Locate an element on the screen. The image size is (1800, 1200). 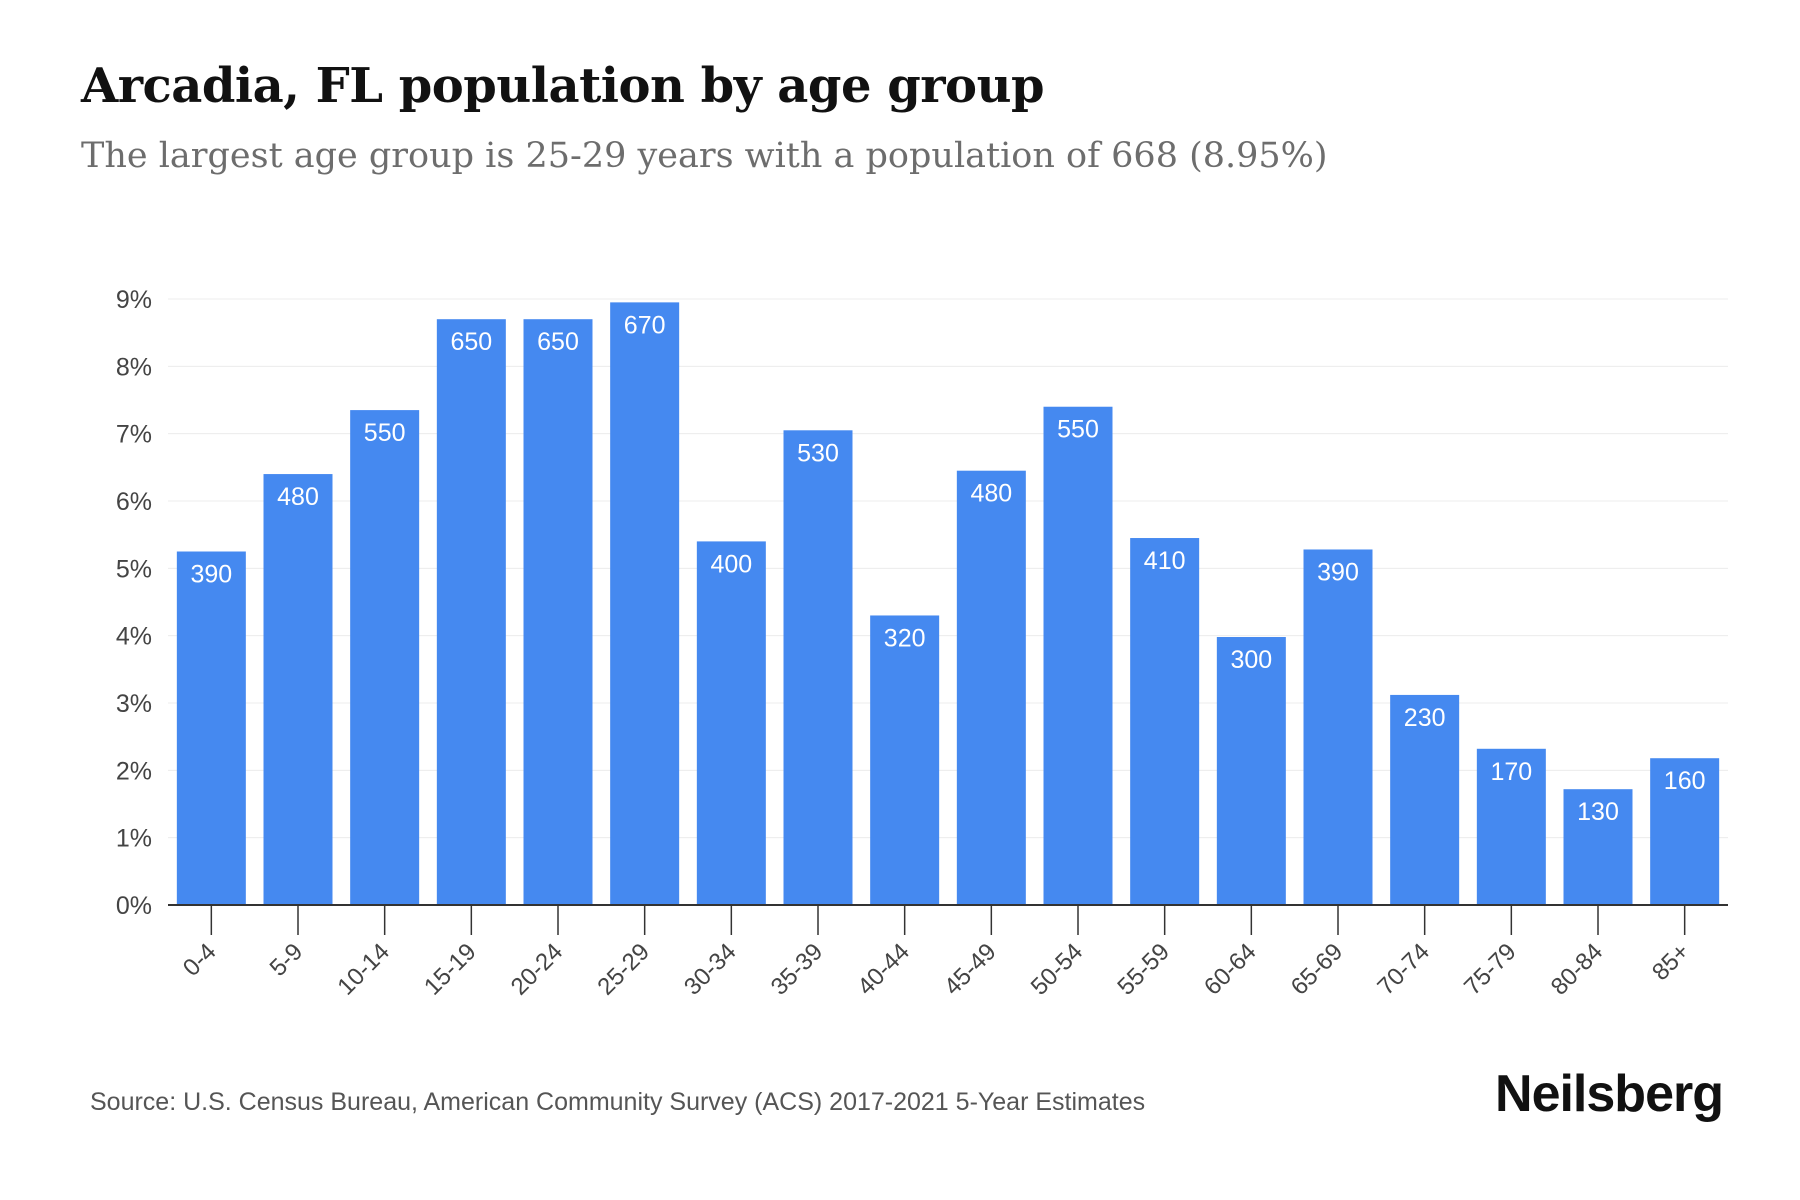
x-tick-label: 55-59 is located at coordinates (1143, 969).